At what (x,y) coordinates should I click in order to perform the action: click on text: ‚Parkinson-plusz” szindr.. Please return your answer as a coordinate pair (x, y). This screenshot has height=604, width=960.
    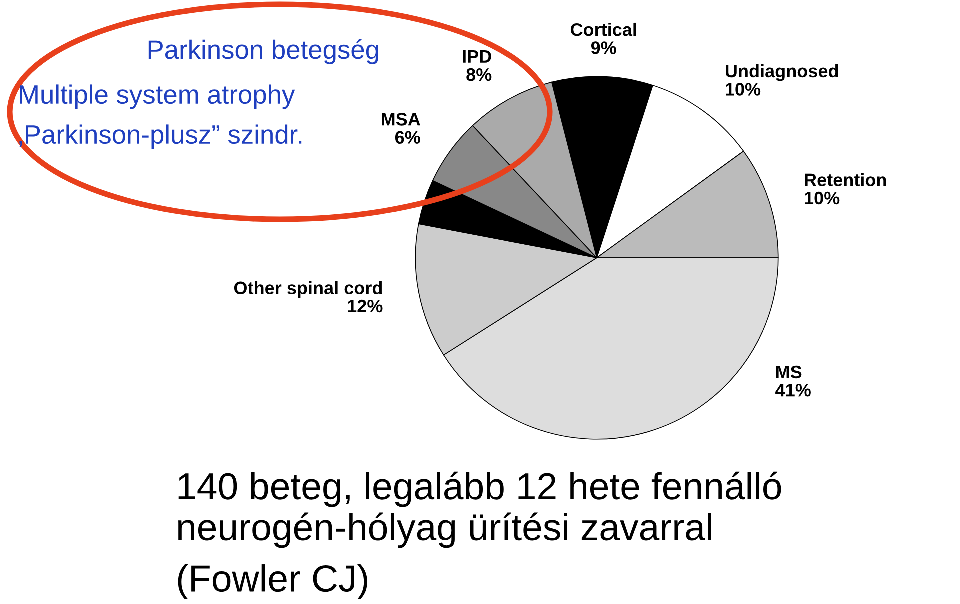
    Looking at the image, I should click on (161, 137).